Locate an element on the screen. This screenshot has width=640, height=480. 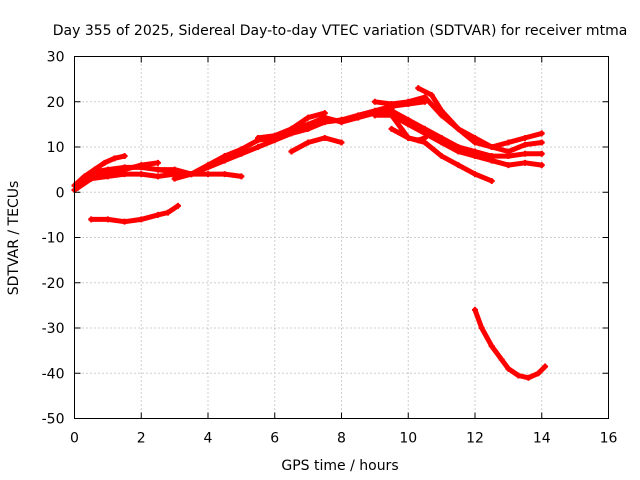
y-tick-label: -40 is located at coordinates (53, 374).